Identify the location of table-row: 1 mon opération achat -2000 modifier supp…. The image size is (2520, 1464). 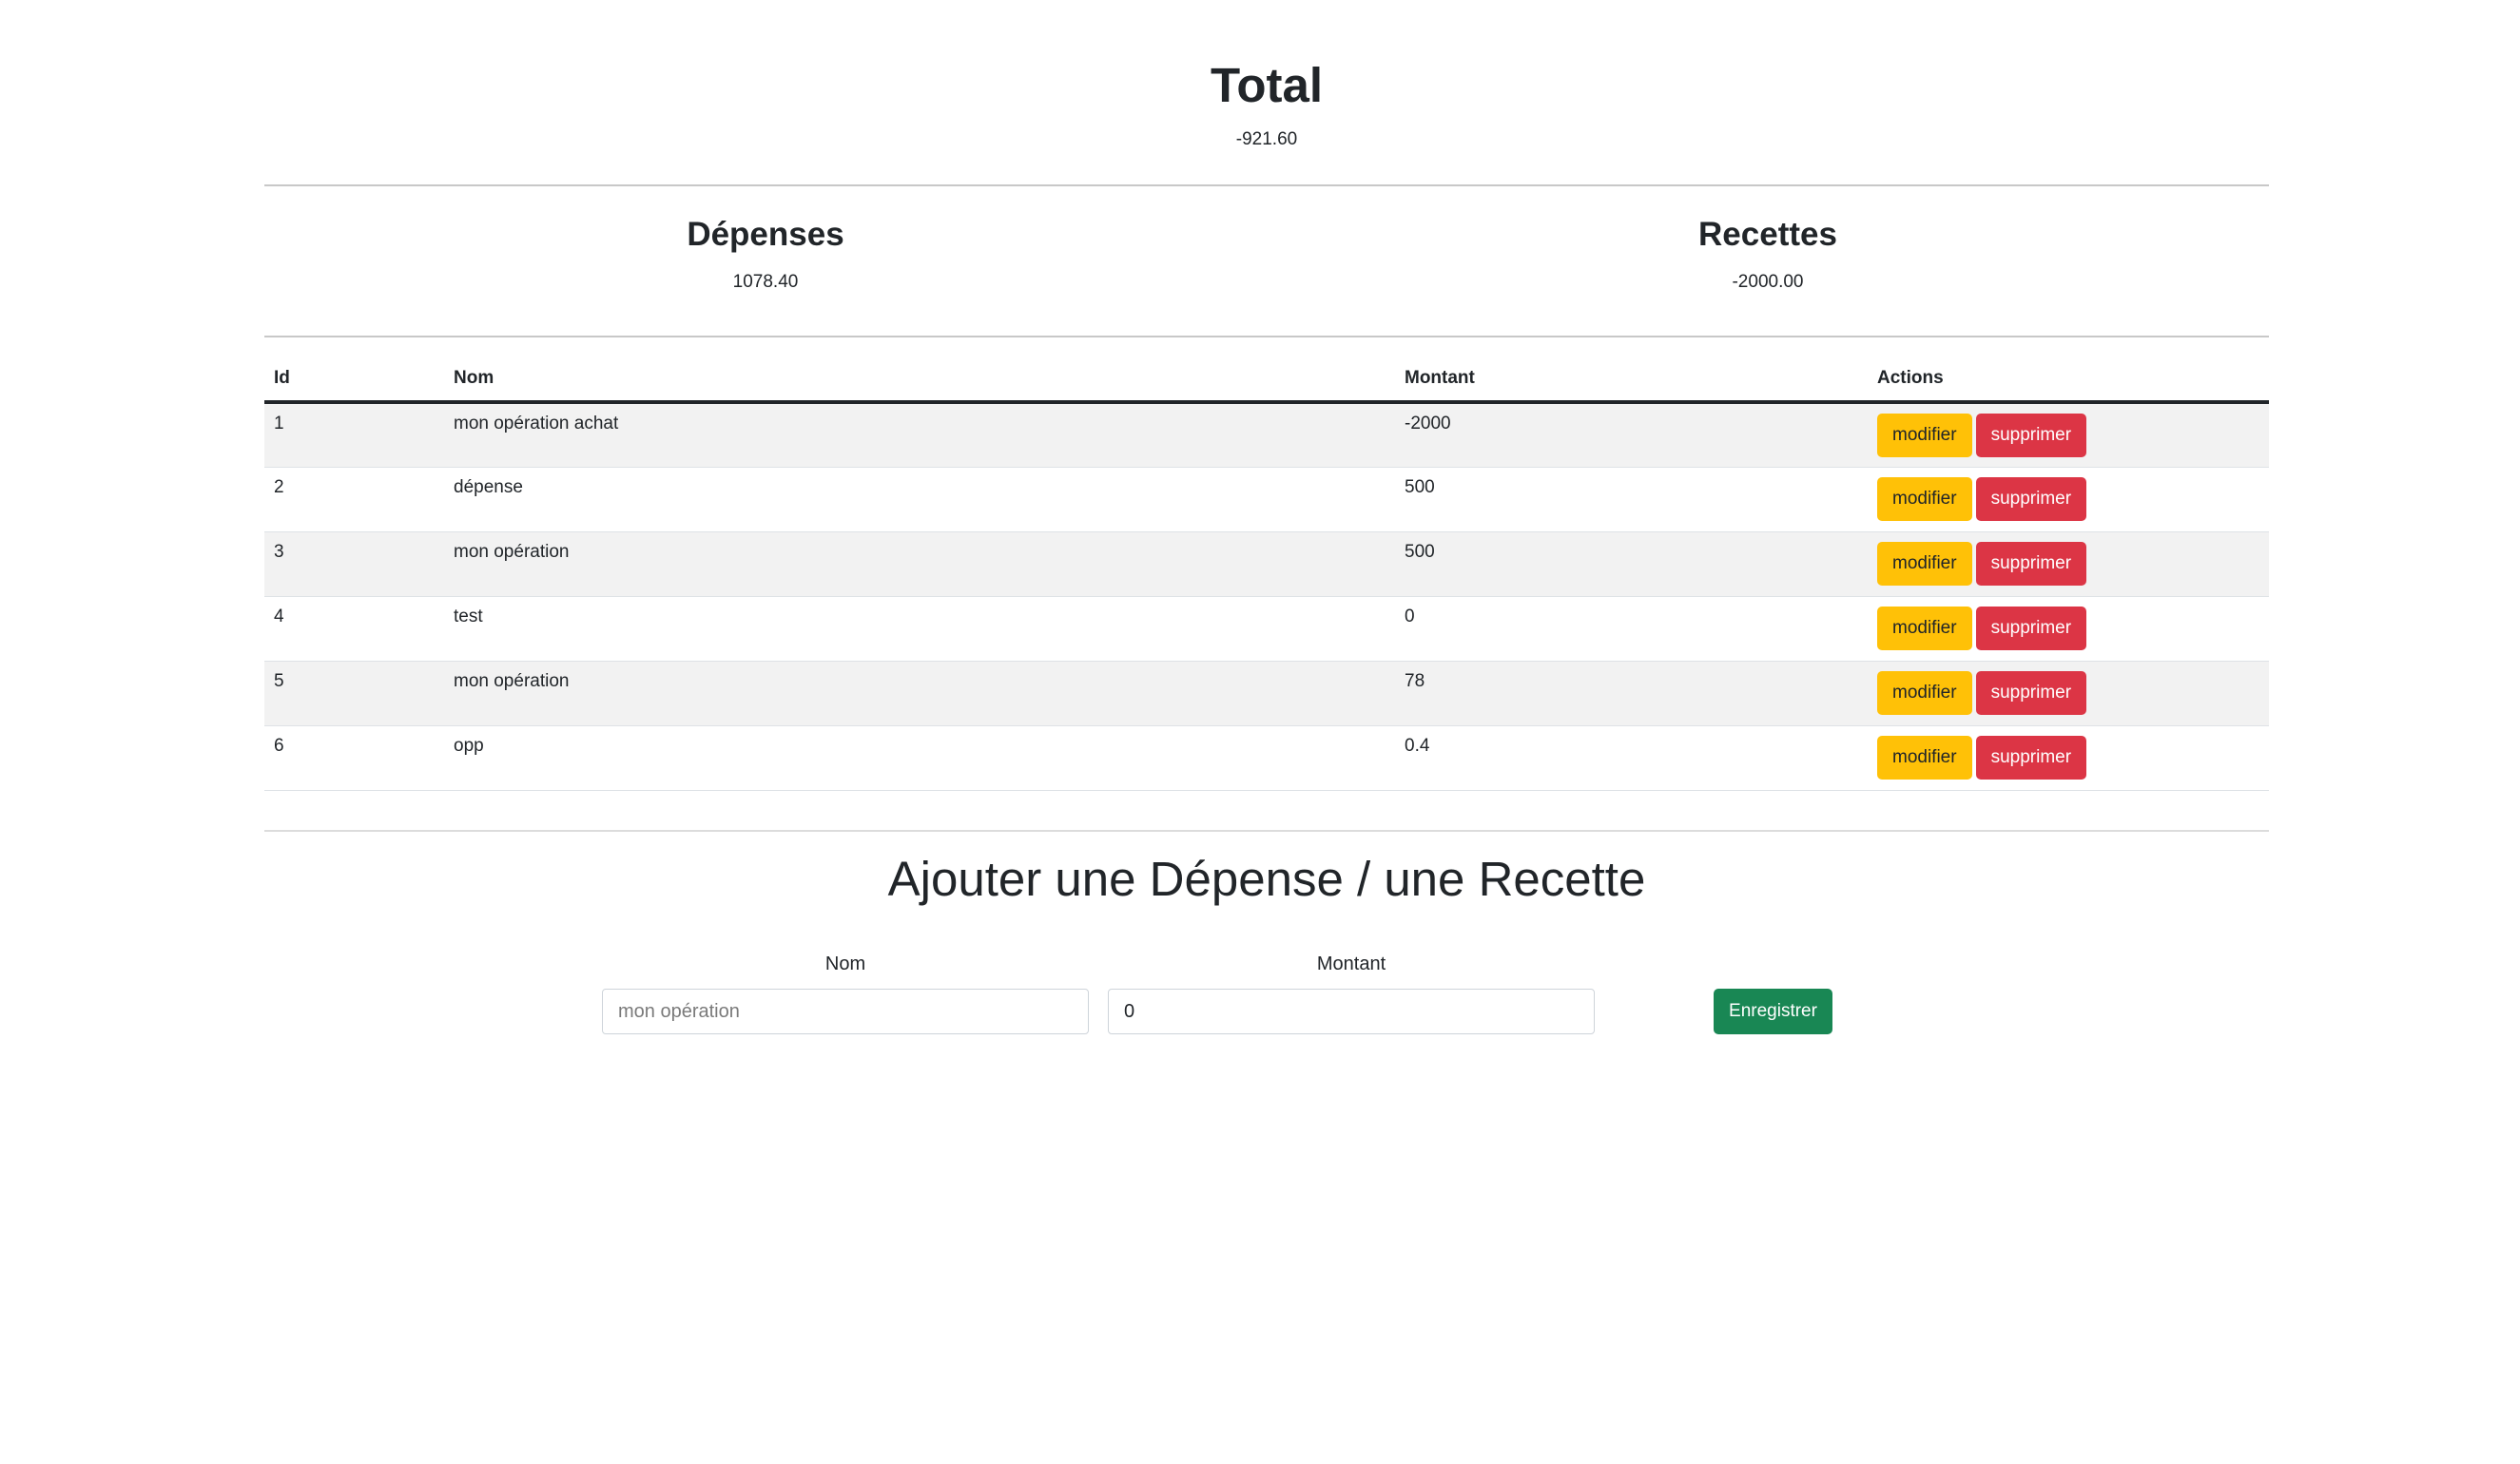
(1267, 435).